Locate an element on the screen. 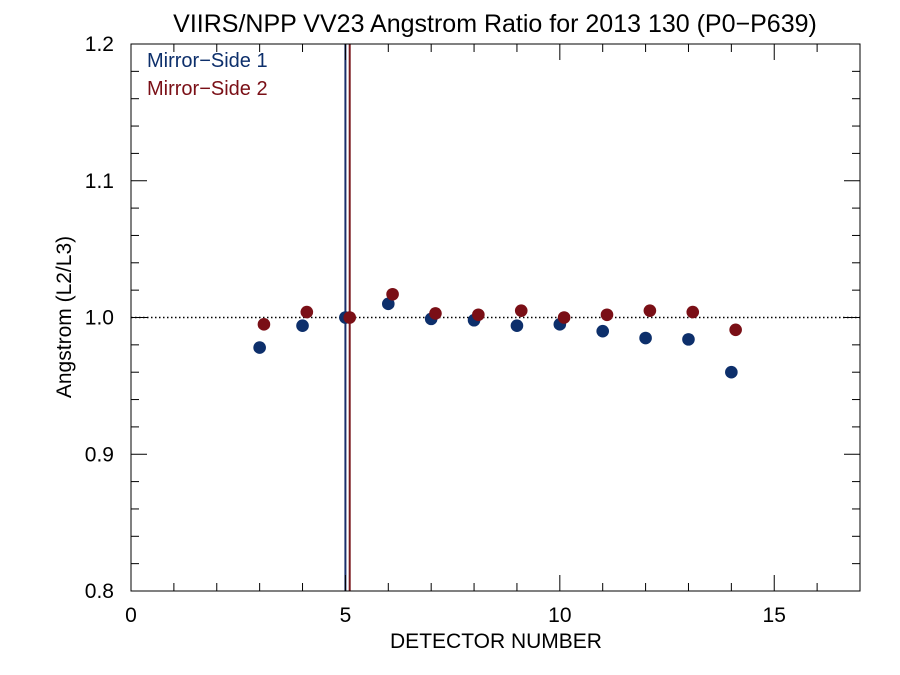  x-axis-title: DETECTOR NUMBER is located at coordinates (496, 641).